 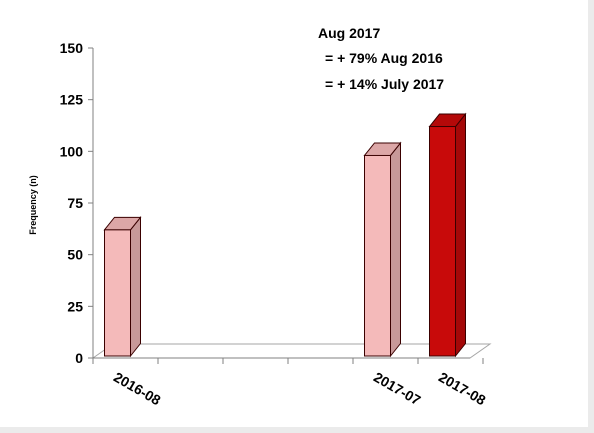 What do you see at coordinates (72, 151) in the screenshot?
I see `y-tick-label: 100` at bounding box center [72, 151].